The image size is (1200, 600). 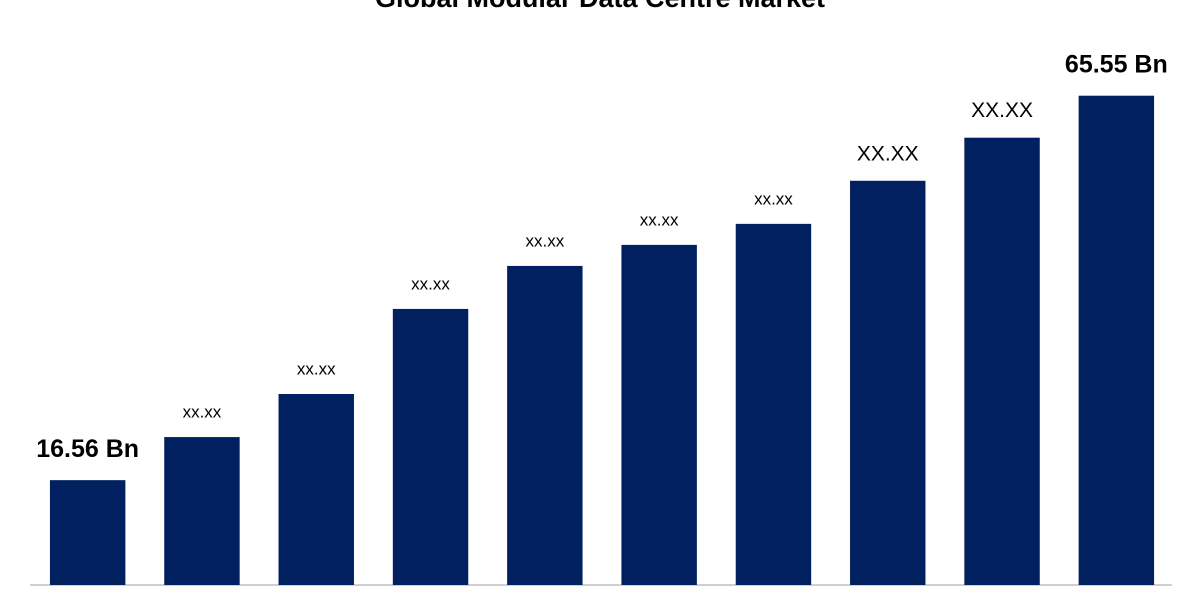 I want to click on data-label: 65.55 Bn, so click(x=1116, y=64).